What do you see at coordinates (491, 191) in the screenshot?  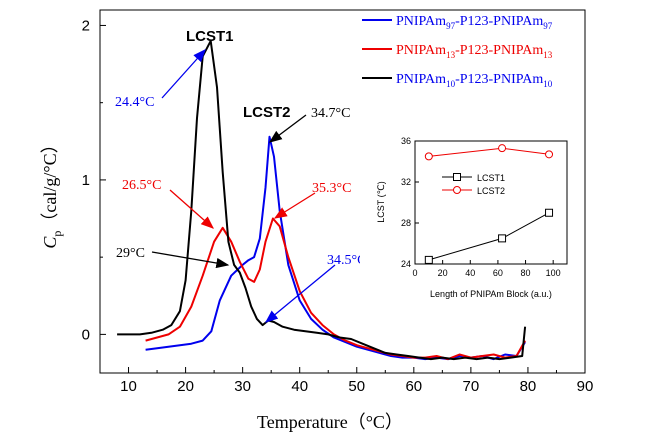 I see `inset-legend-label-2: LCST2` at bounding box center [491, 191].